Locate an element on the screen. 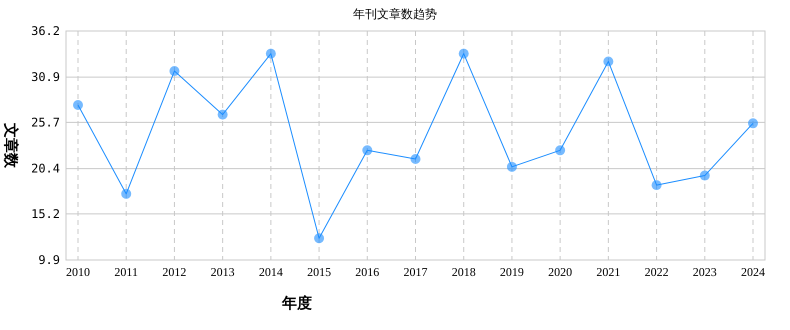 This screenshot has height=330, width=790. y-tick-label: 15.2 is located at coordinates (45, 213).